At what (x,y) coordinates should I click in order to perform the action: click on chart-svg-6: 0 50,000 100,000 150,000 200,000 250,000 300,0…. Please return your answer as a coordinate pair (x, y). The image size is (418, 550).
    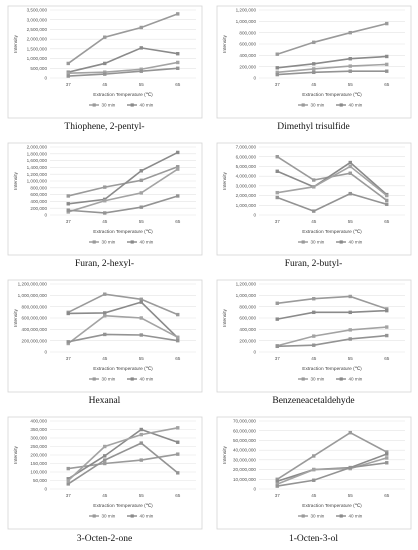
    Looking at the image, I should click on (105, 473).